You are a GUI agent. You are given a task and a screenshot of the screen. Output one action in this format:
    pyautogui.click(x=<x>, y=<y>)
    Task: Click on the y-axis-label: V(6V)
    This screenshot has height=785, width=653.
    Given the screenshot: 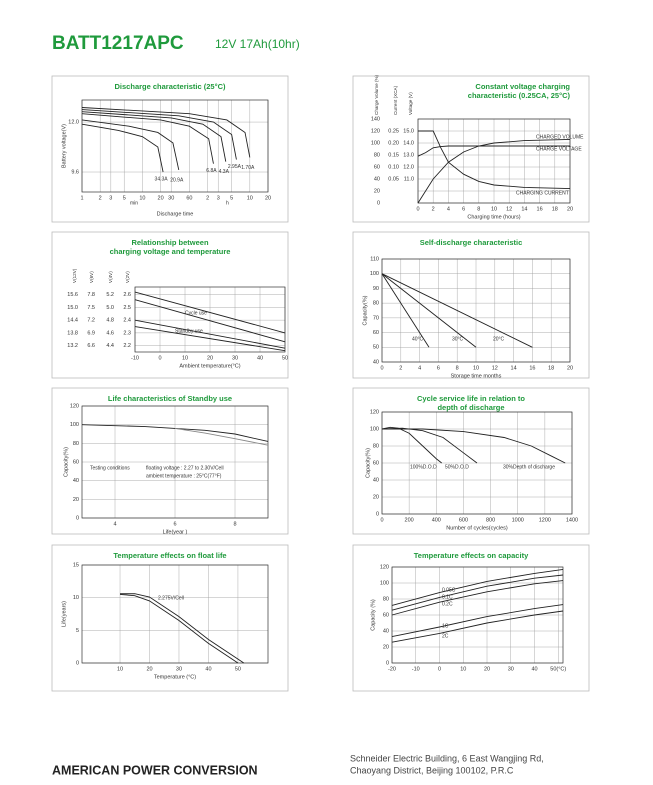 What is the action you would take?
    pyautogui.click(x=91, y=277)
    